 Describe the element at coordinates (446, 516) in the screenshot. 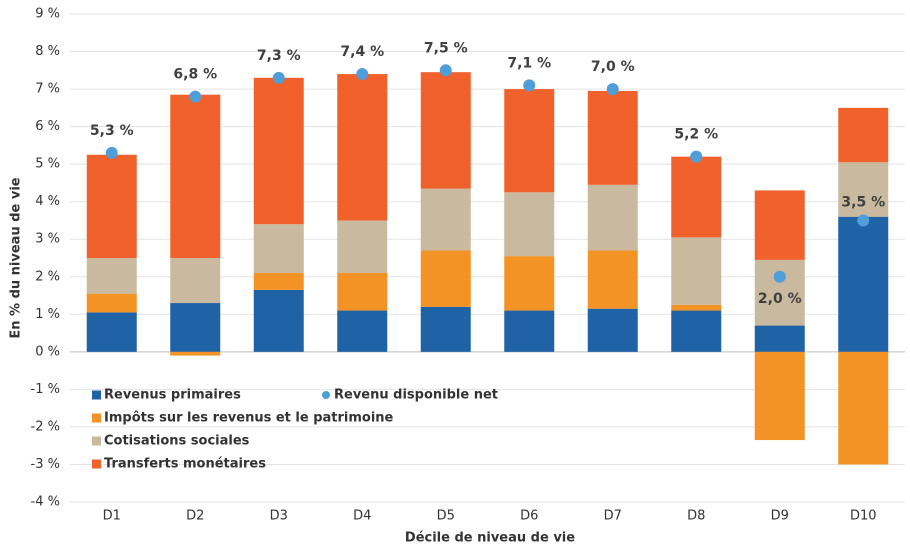

I see `x-tick-label: D5` at that location.